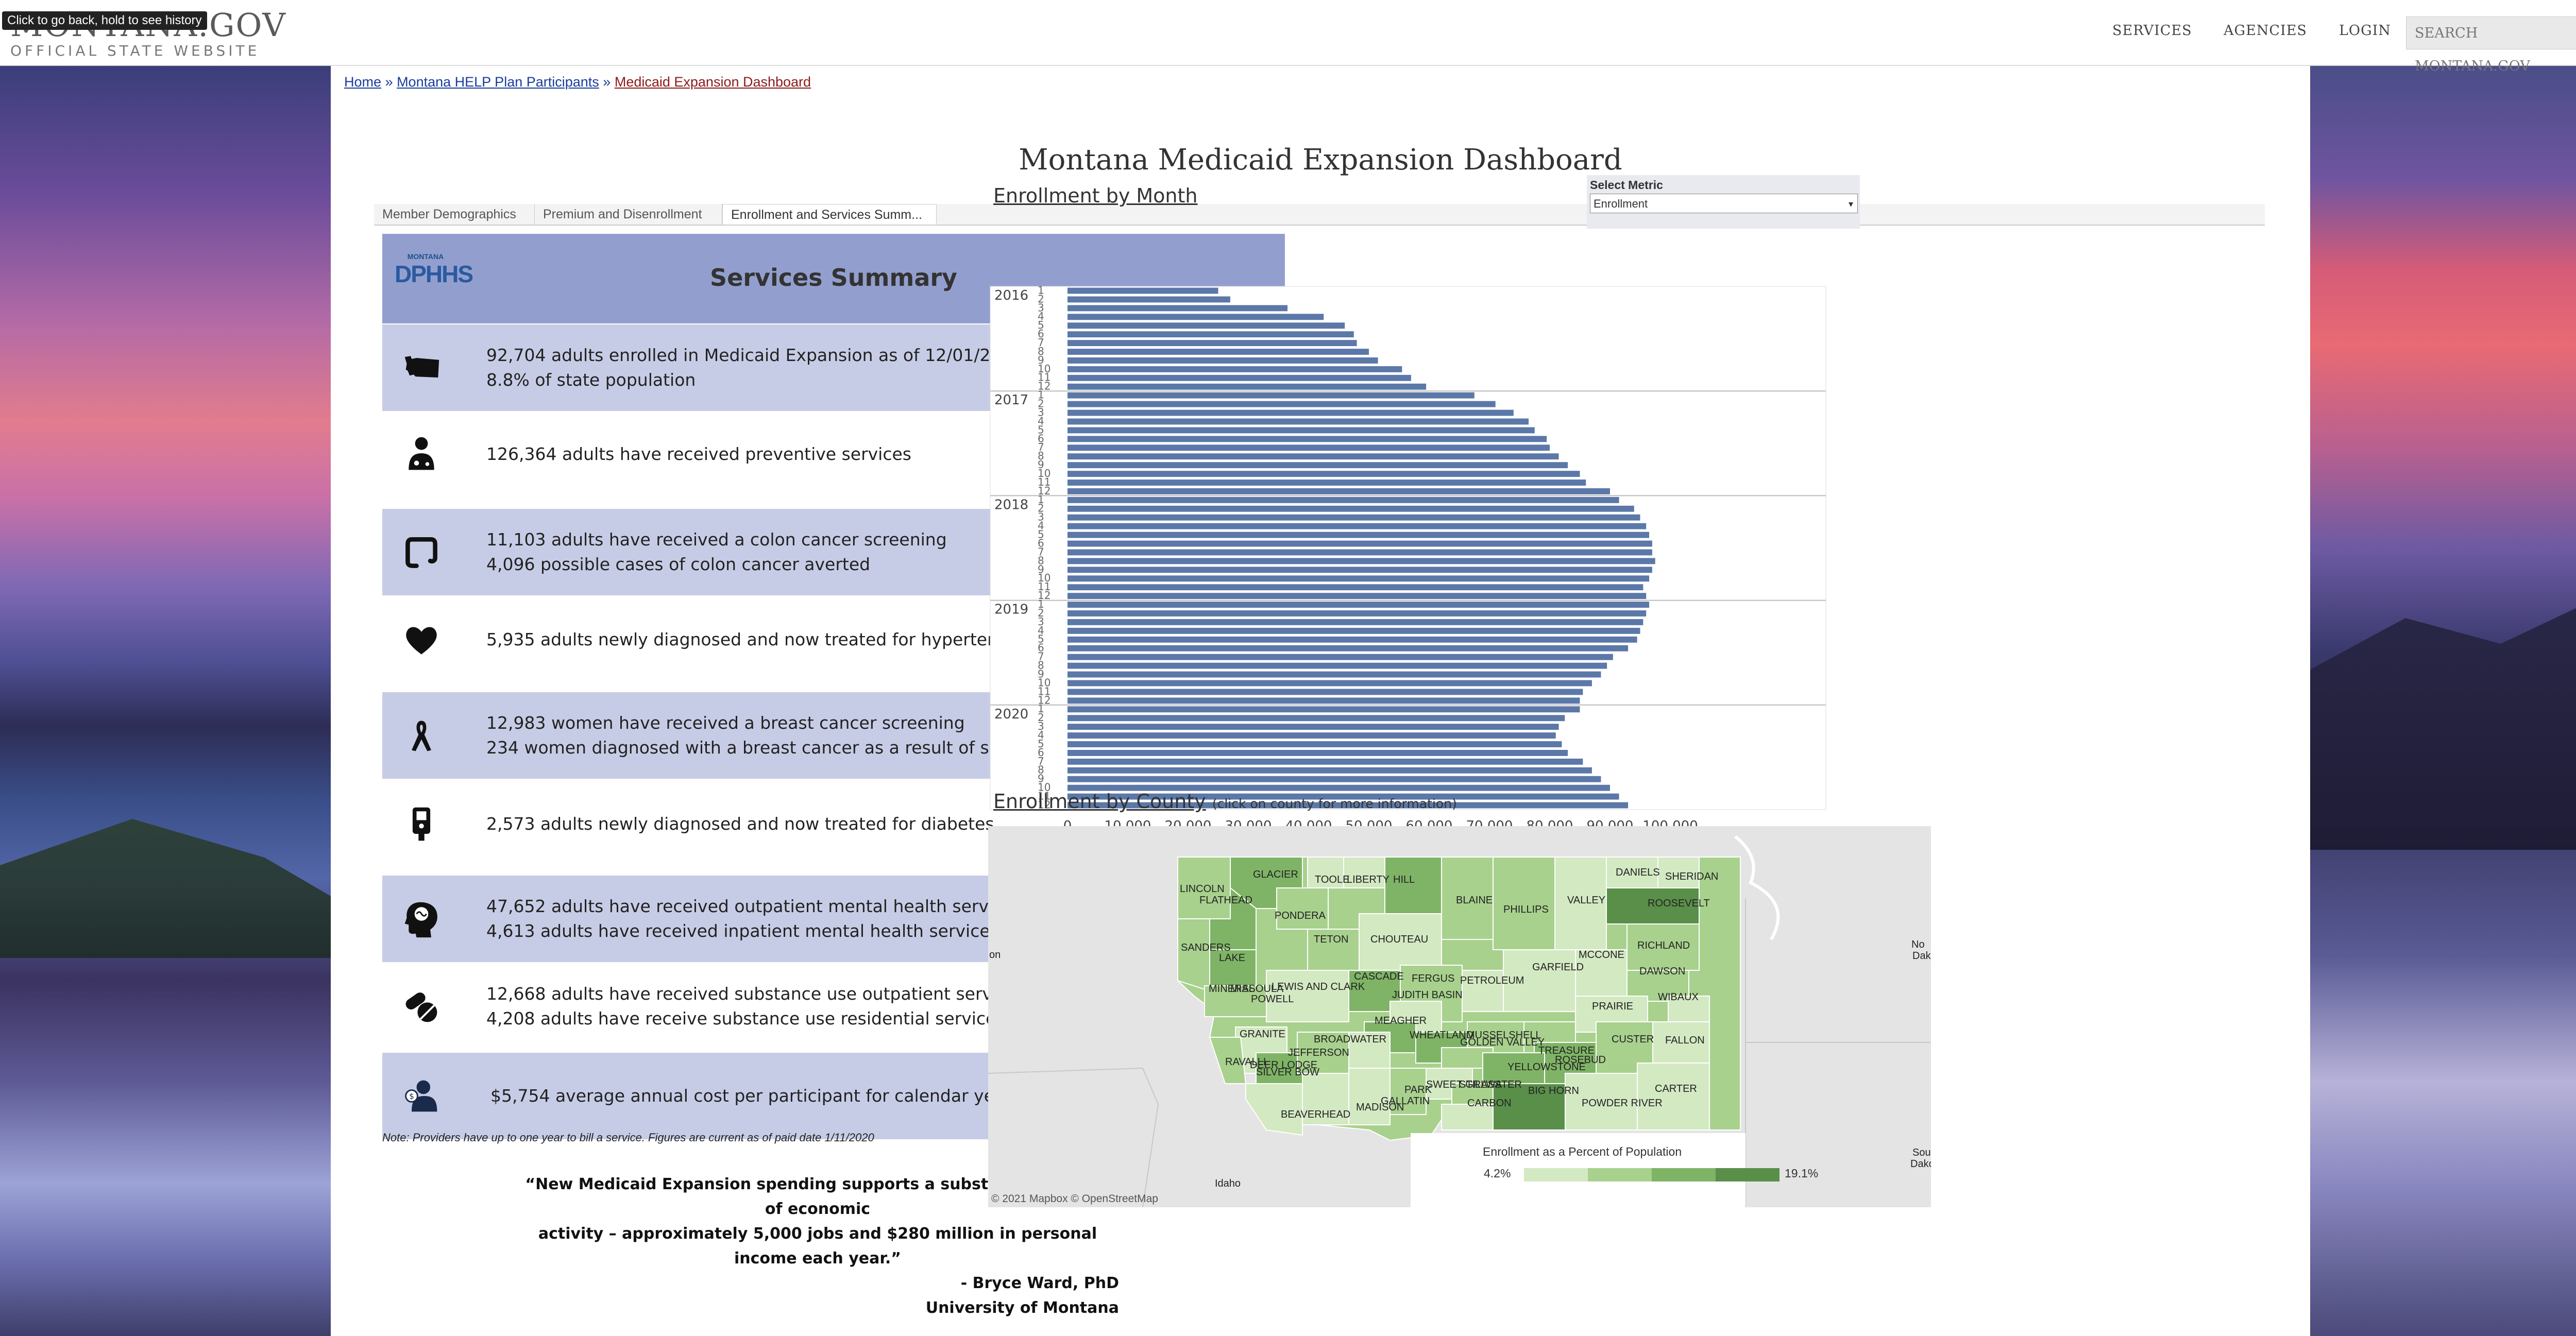 This screenshot has width=2576, height=1336. I want to click on legend-min-label: 4.2%, so click(1498, 1173).